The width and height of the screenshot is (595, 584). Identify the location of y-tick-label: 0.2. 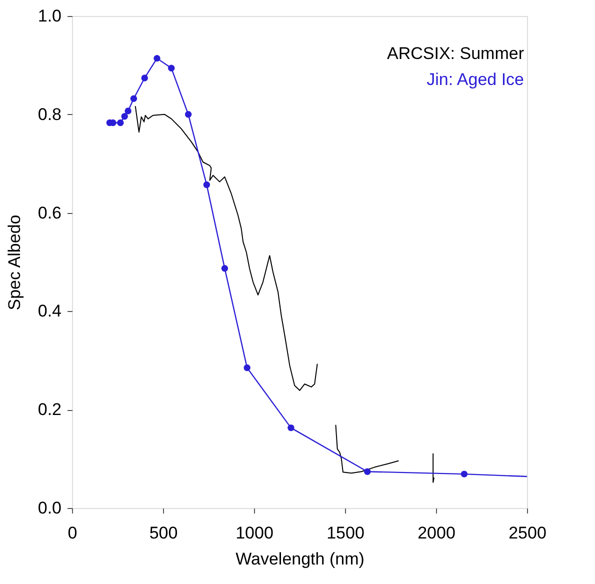
(50, 410).